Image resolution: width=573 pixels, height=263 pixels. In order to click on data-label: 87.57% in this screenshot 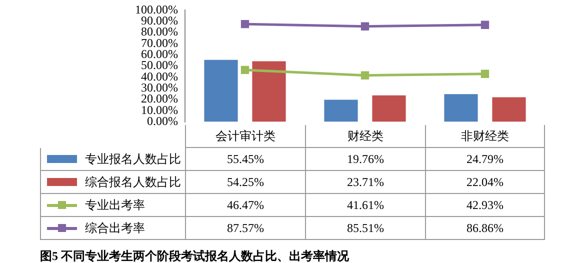, I will do `click(245, 228)`.